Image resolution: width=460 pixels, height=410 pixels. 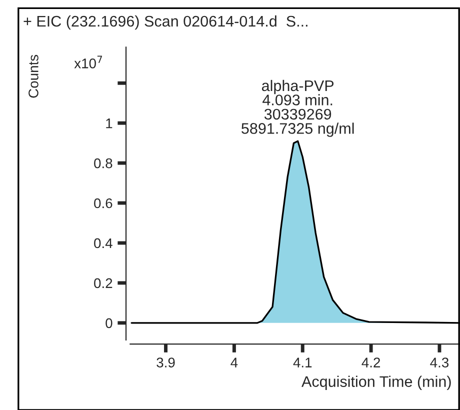 What do you see at coordinates (103, 203) in the screenshot?
I see `y-tick-label: 0.6` at bounding box center [103, 203].